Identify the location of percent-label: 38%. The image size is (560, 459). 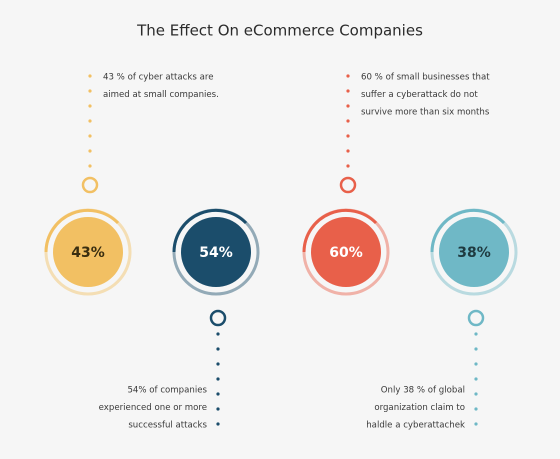
(474, 253).